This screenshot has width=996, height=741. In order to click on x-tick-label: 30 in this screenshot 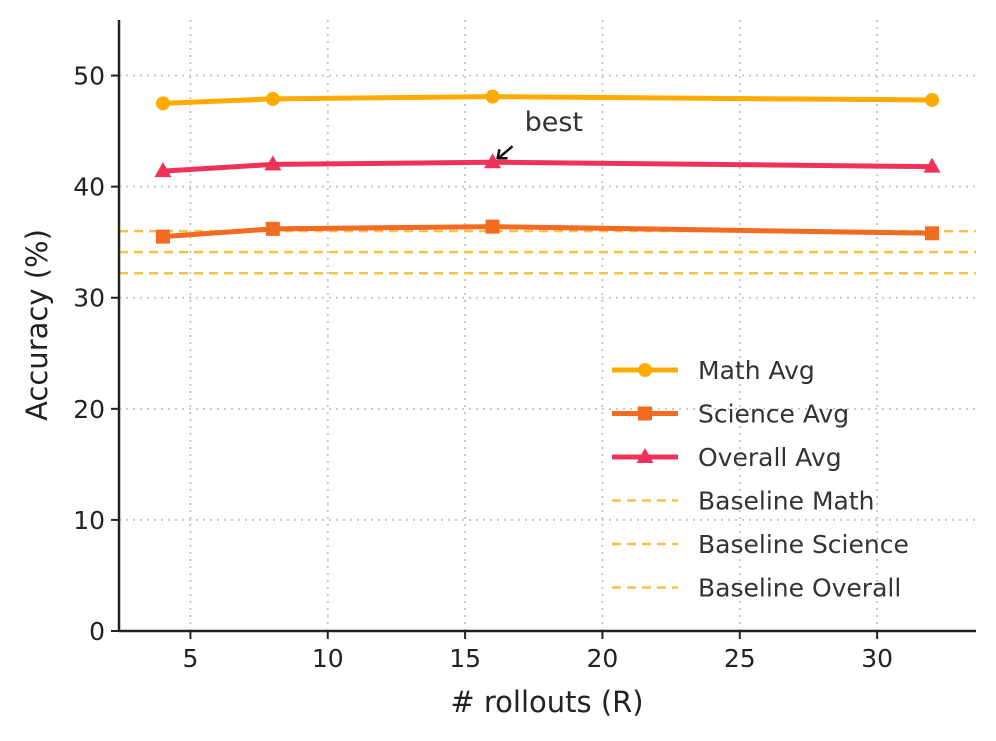, I will do `click(877, 658)`.